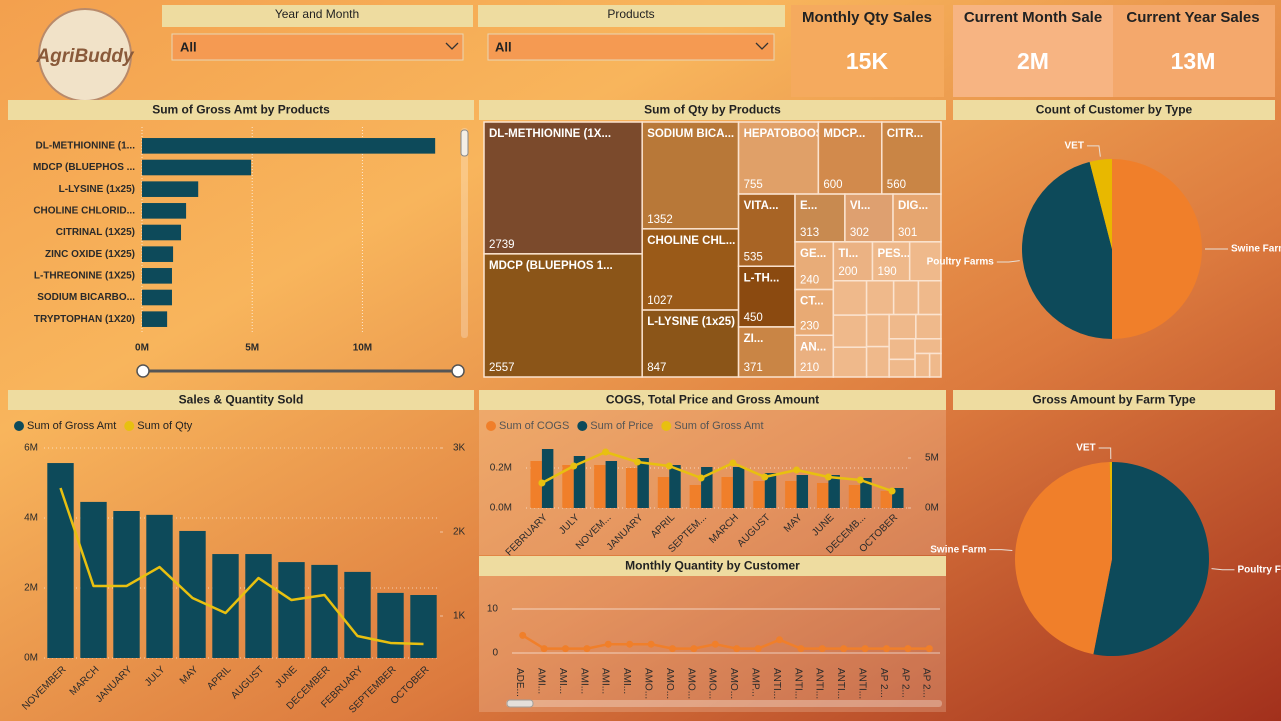 Image resolution: width=1281 pixels, height=721 pixels. Describe the element at coordinates (762, 46) in the screenshot. I see `chevron` at that location.